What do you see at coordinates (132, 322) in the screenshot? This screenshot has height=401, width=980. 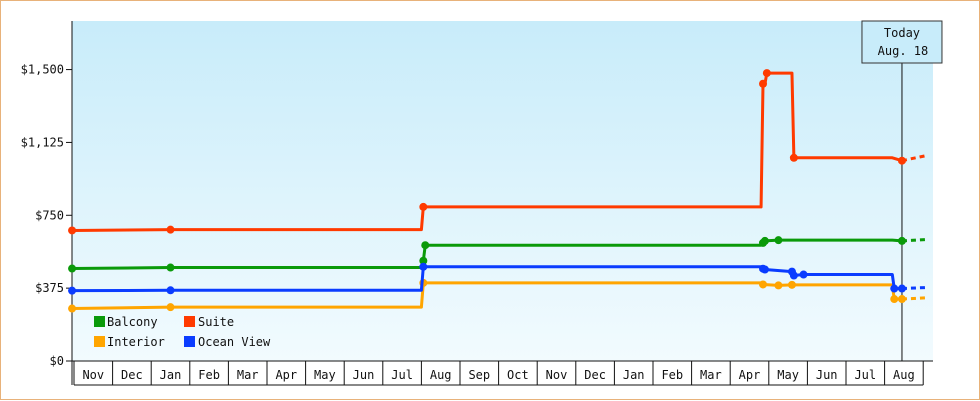 I see `legend-label-balcony: Balcony` at bounding box center [132, 322].